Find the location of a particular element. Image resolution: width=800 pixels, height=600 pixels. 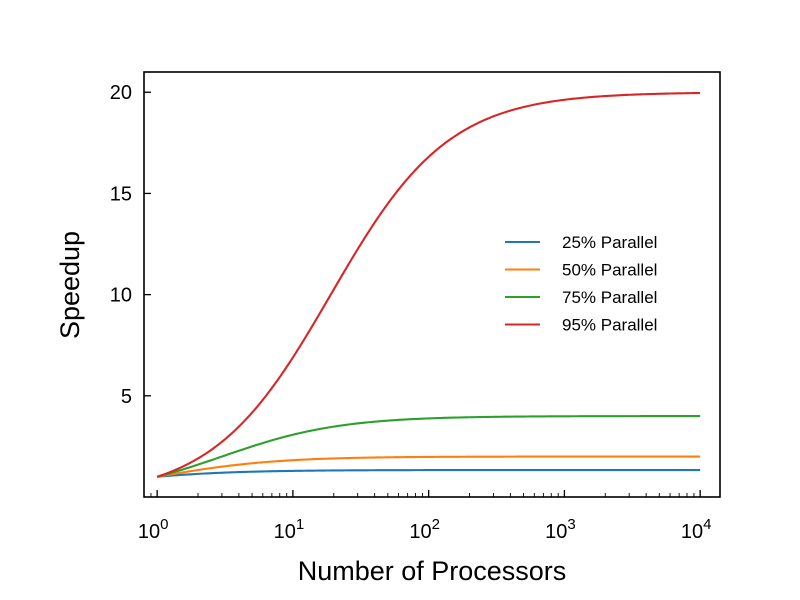

y-tick-label: 15 is located at coordinates (121, 194).